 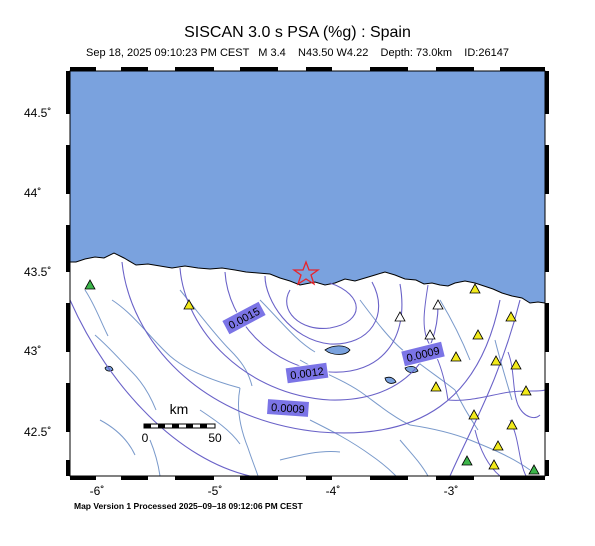 I want to click on contour-label-0009-south: 0.0009, so click(x=288, y=408).